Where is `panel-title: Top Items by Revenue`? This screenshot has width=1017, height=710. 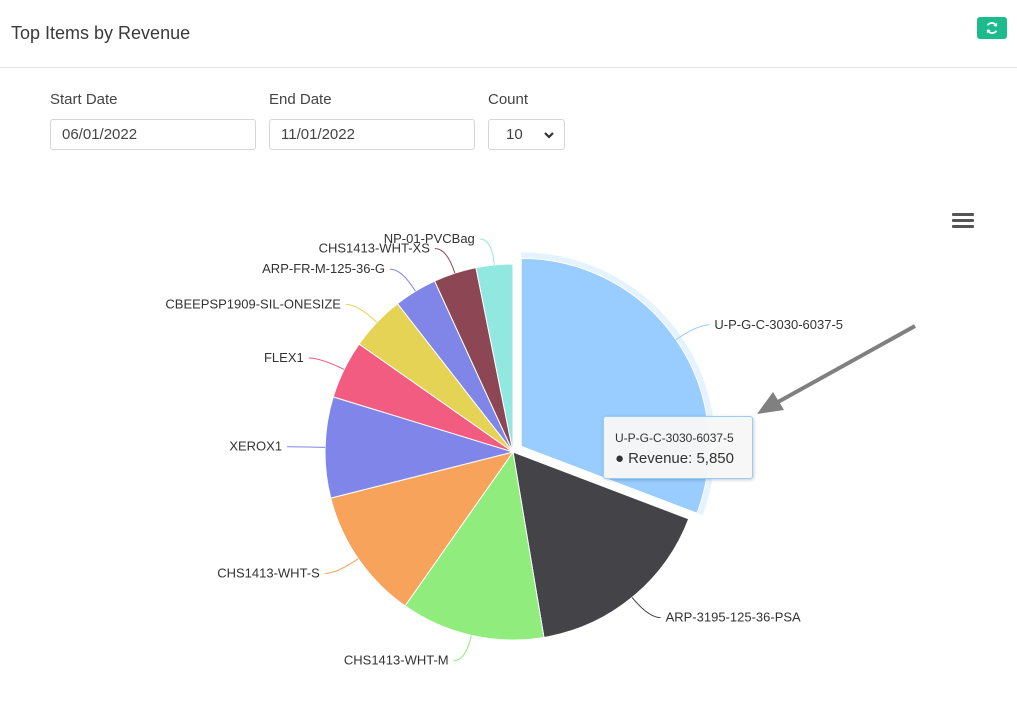
panel-title: Top Items by Revenue is located at coordinates (101, 33).